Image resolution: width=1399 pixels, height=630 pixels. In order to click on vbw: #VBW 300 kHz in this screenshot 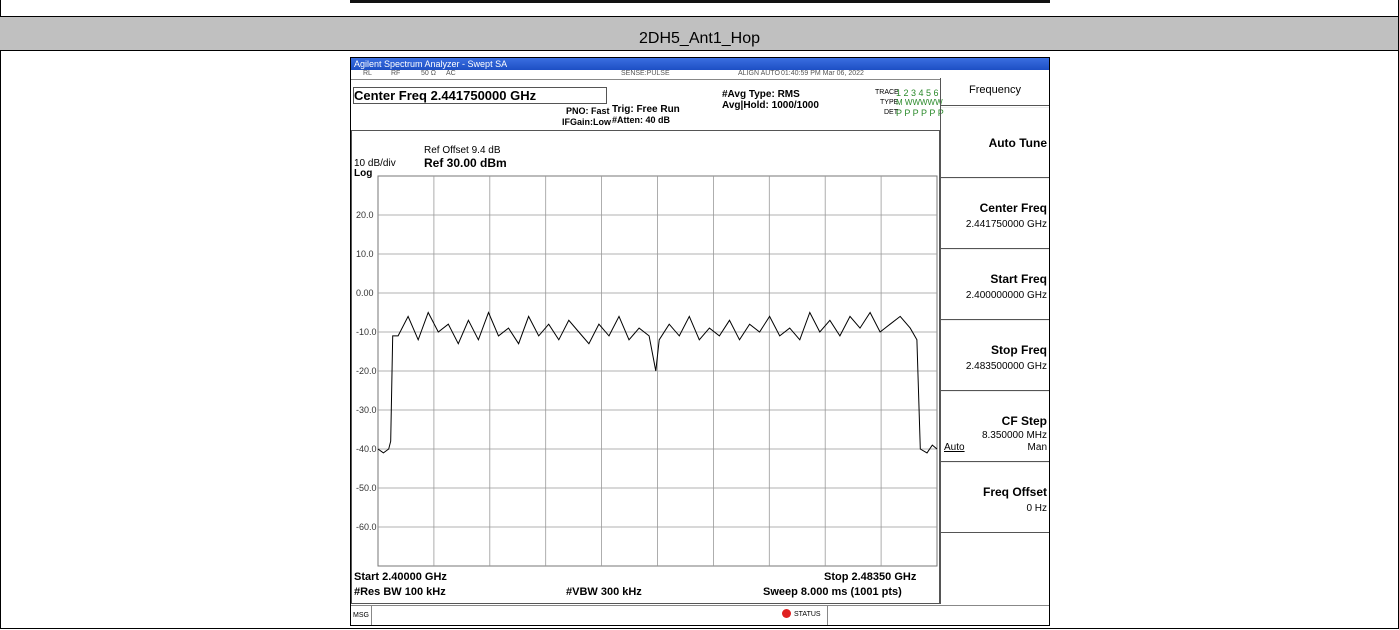, I will do `click(604, 592)`.